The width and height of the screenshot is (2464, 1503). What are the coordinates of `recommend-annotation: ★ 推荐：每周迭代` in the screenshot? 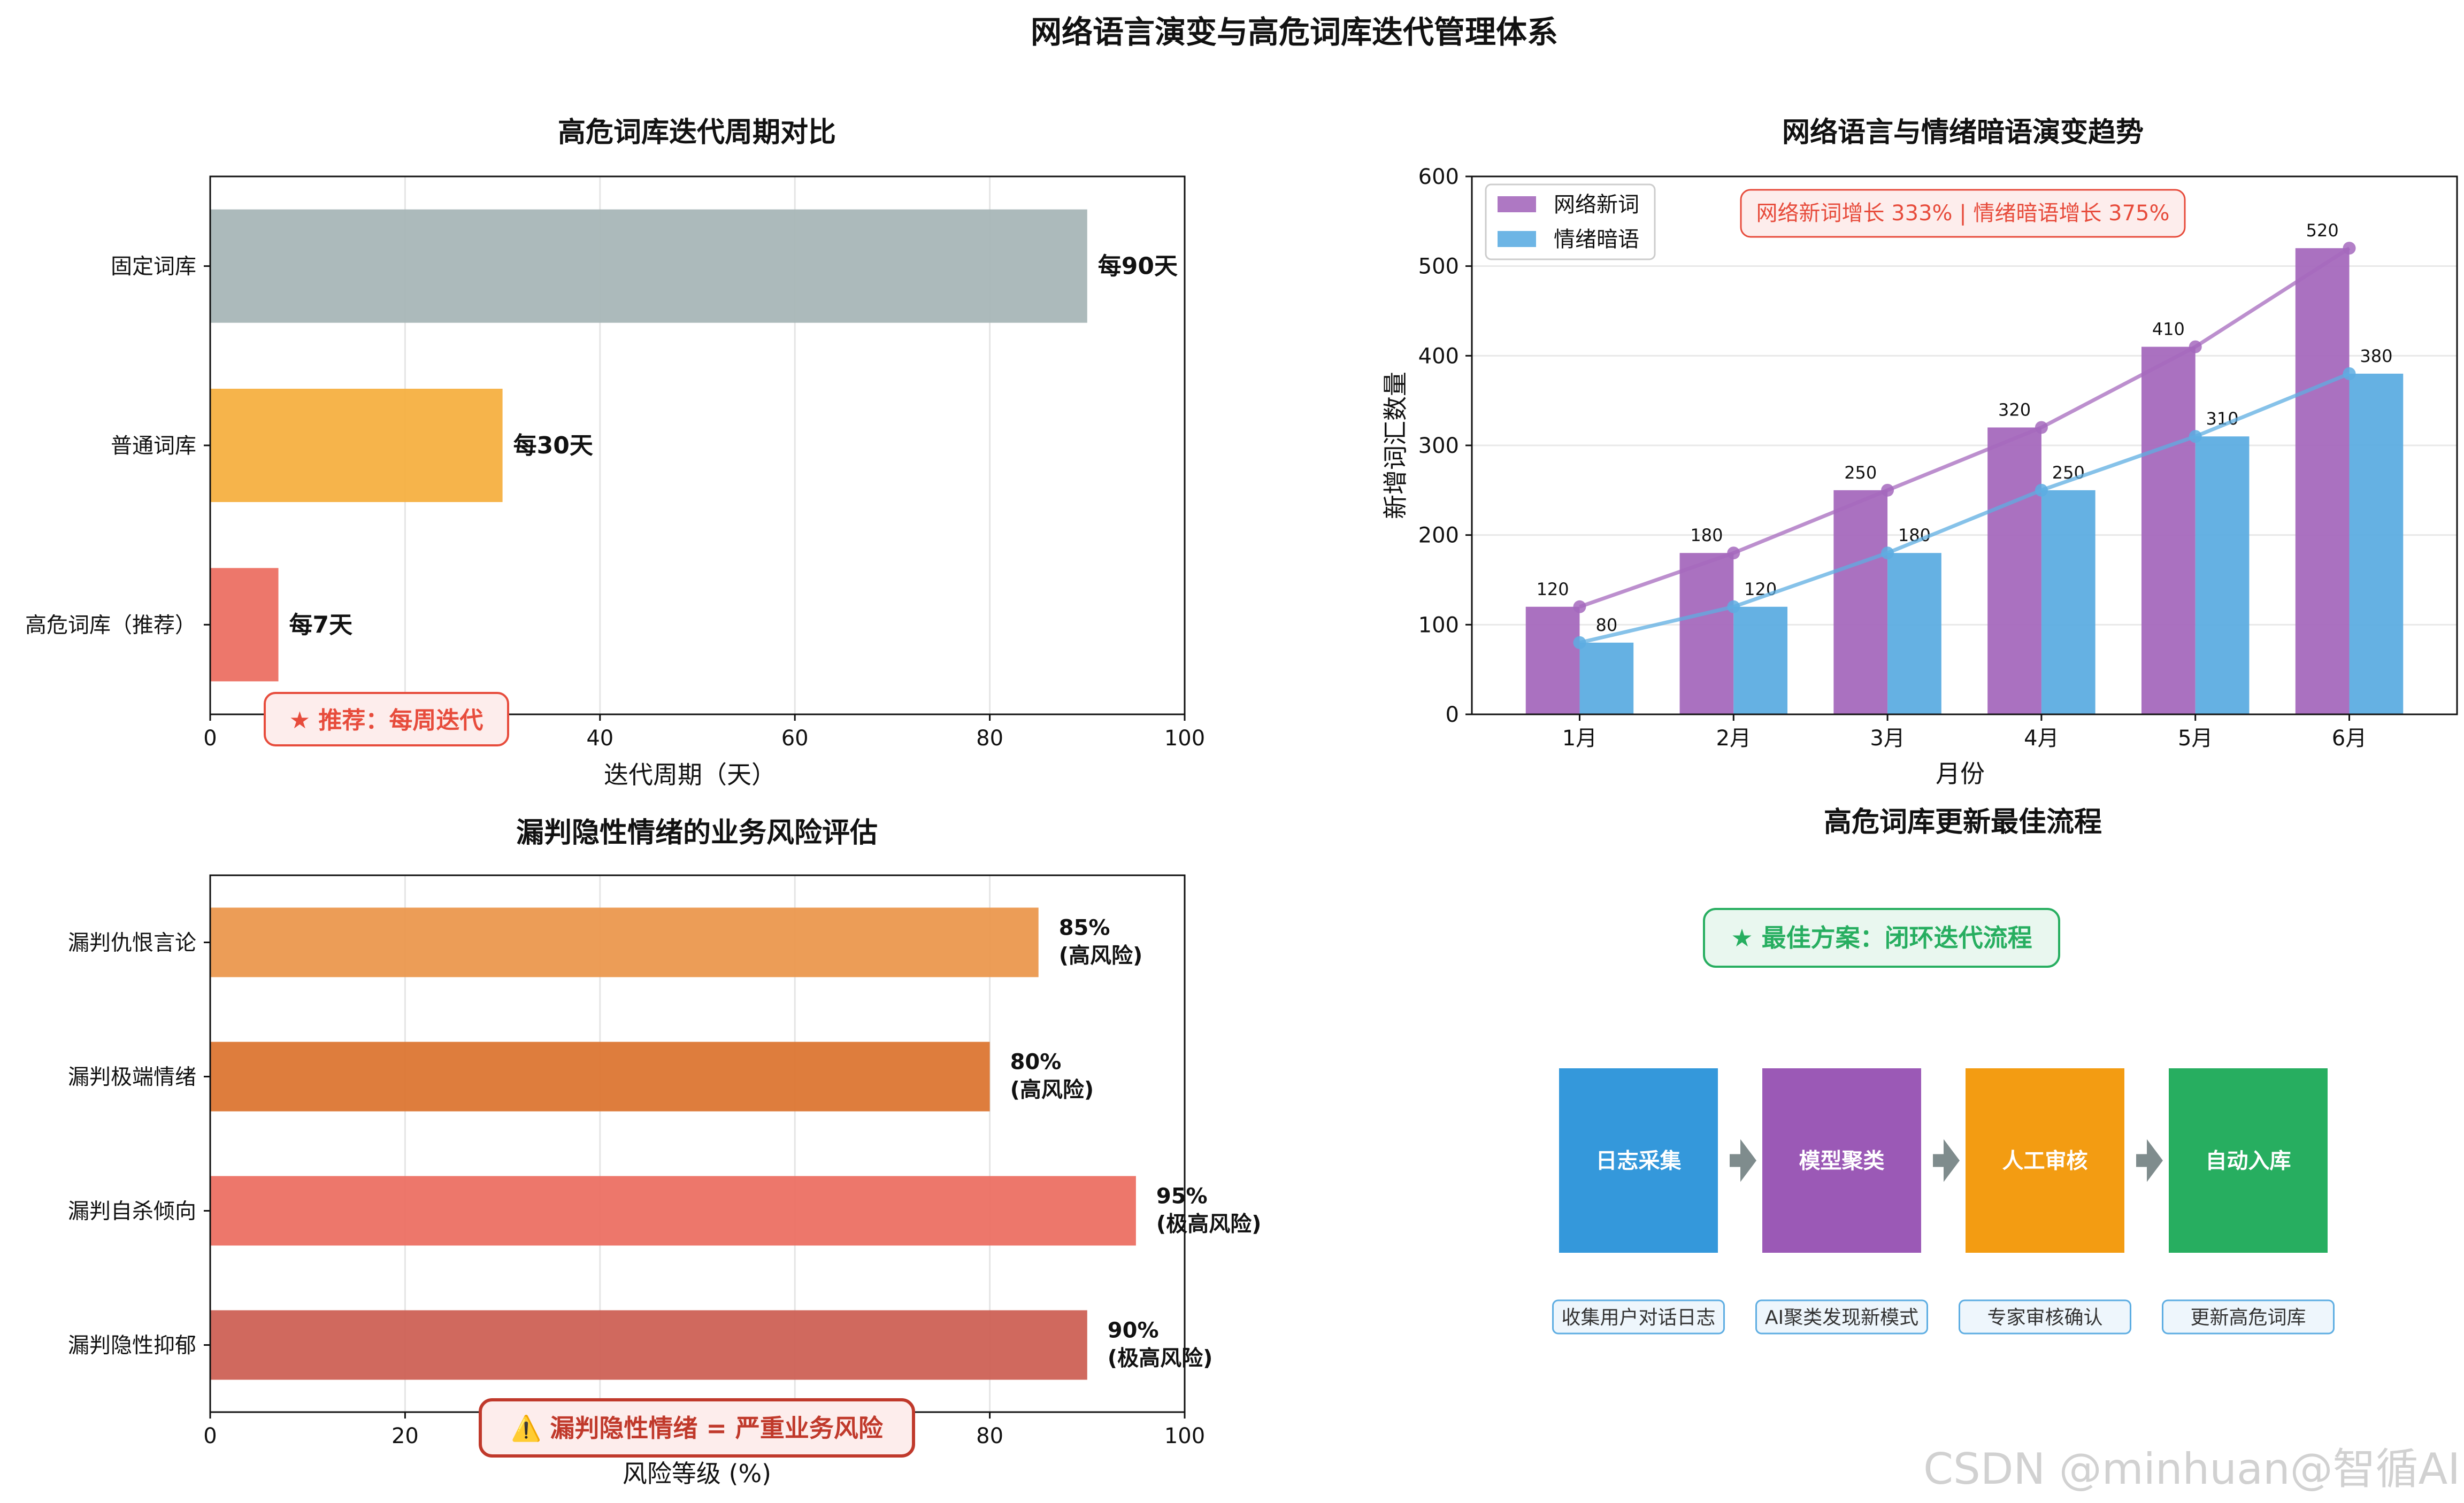 It's located at (386, 719).